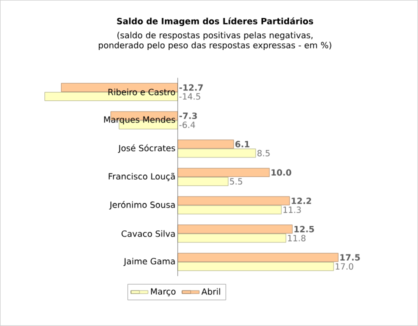  I want to click on data-label: 11.8, so click(297, 238).